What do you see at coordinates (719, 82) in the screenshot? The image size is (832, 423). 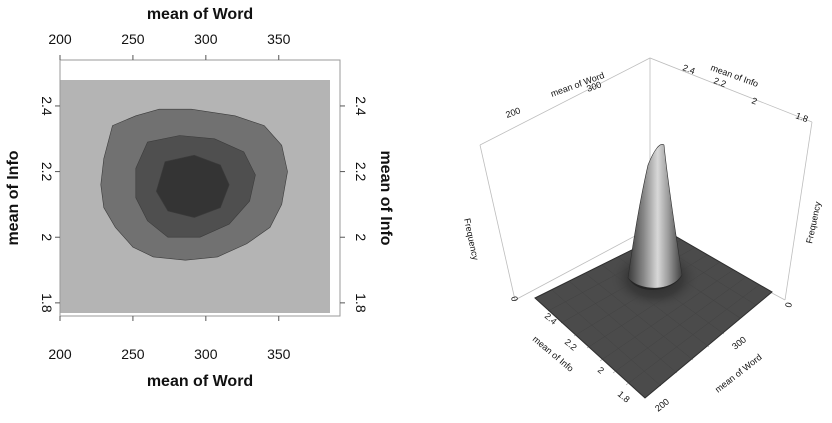 I see `surface-y-tick-2.2-top: 2.2` at bounding box center [719, 82].